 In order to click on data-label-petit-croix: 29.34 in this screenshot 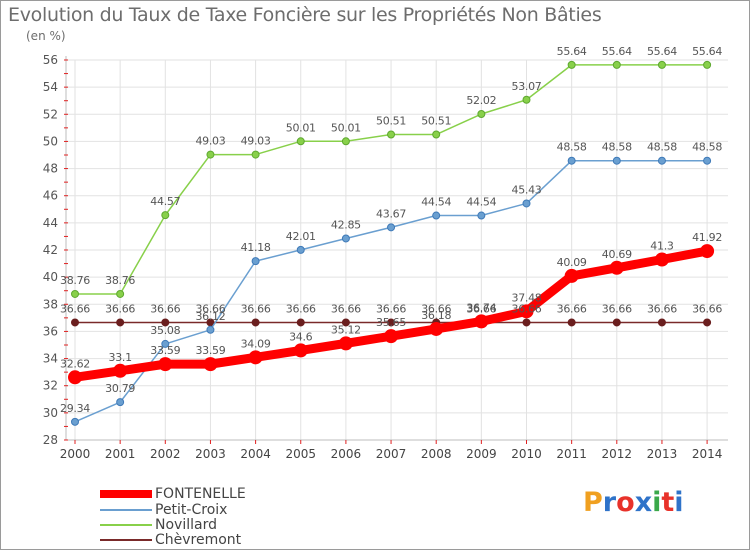, I will do `click(75, 408)`.